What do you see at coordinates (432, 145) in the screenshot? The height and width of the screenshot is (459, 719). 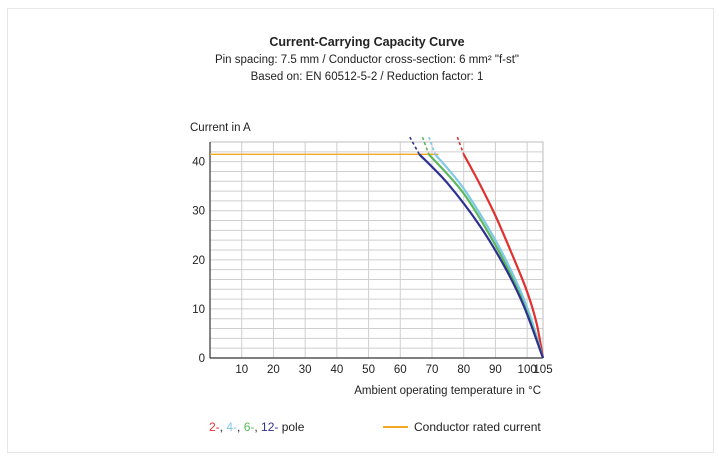 I see `series-4-pole-dashed` at bounding box center [432, 145].